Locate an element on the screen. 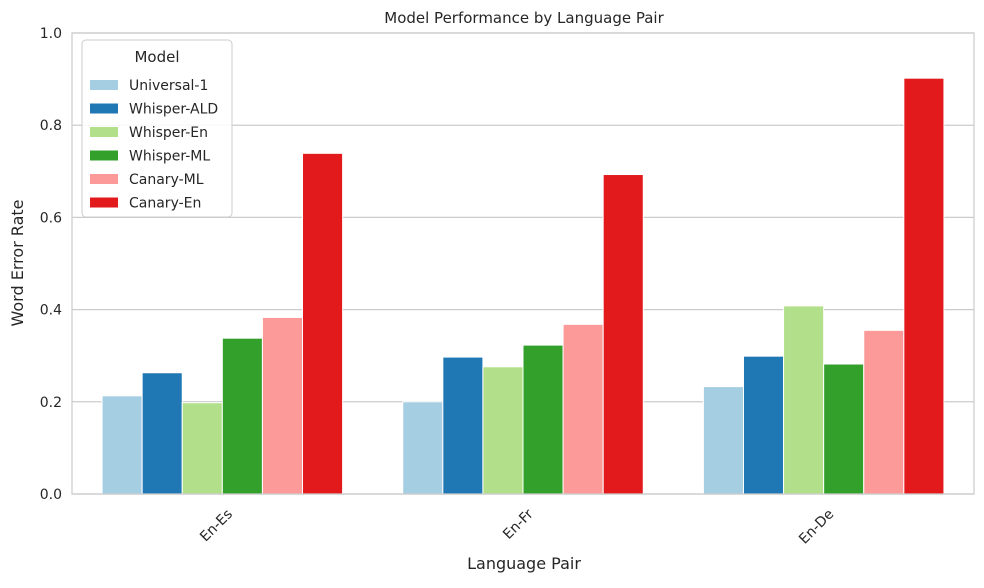 Image resolution: width=984 pixels, height=588 pixels. legend-label: Whisper-En is located at coordinates (168, 133).